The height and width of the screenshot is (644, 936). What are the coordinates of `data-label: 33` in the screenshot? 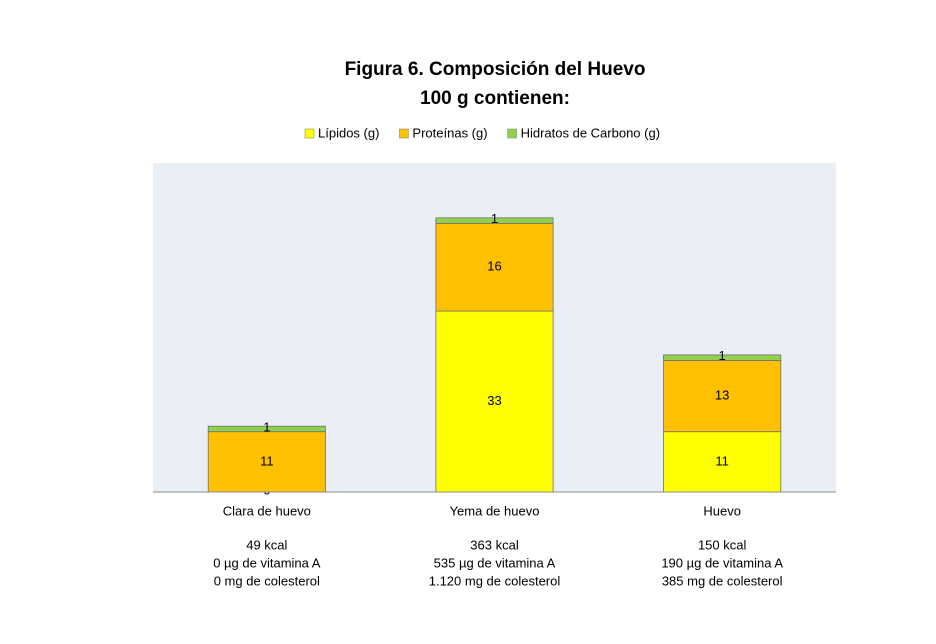 It's located at (494, 400).